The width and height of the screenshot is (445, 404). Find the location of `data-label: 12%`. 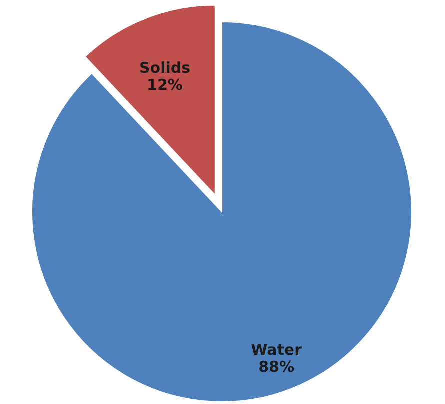

data-label: 12% is located at coordinates (165, 85).